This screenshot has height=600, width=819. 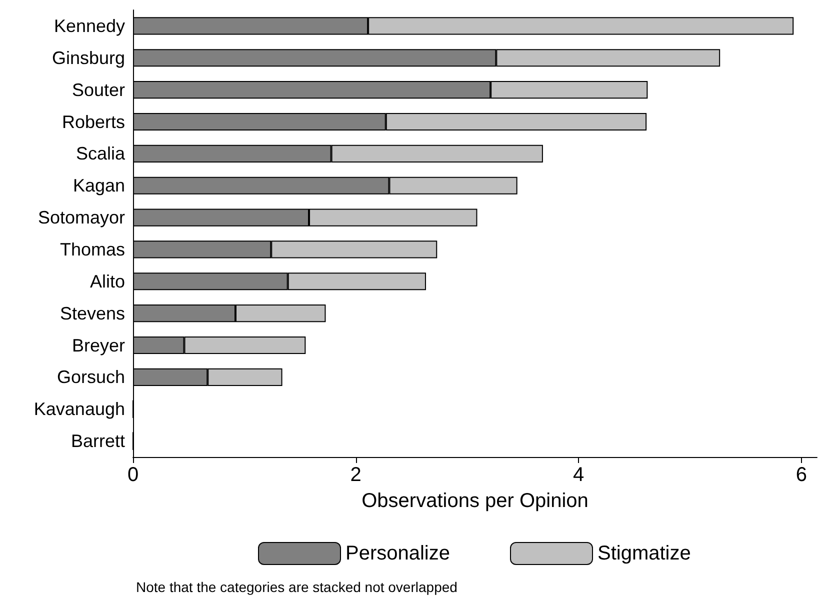 What do you see at coordinates (644, 553) in the screenshot?
I see `legend-label: Stigmatize` at bounding box center [644, 553].